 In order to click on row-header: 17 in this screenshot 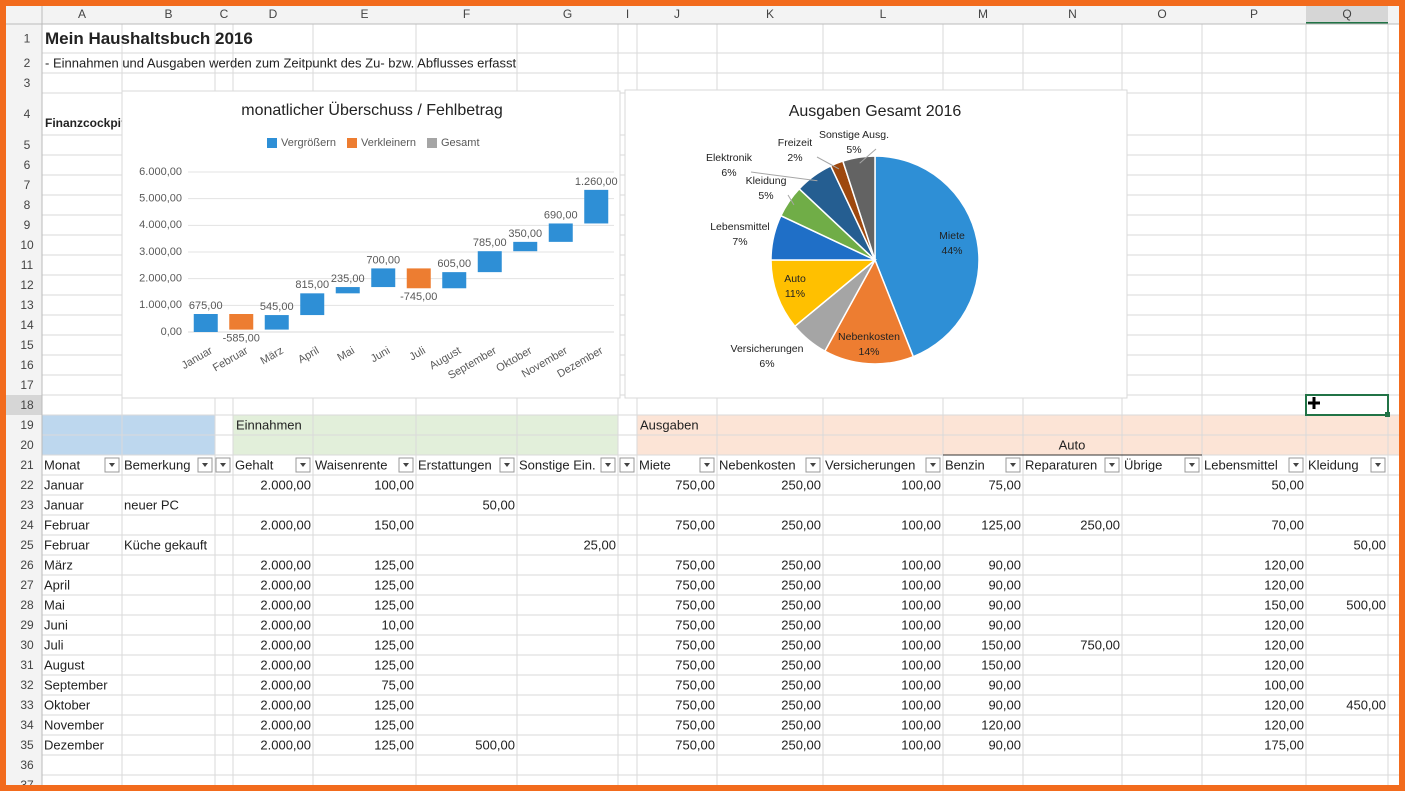, I will do `click(27, 385)`.